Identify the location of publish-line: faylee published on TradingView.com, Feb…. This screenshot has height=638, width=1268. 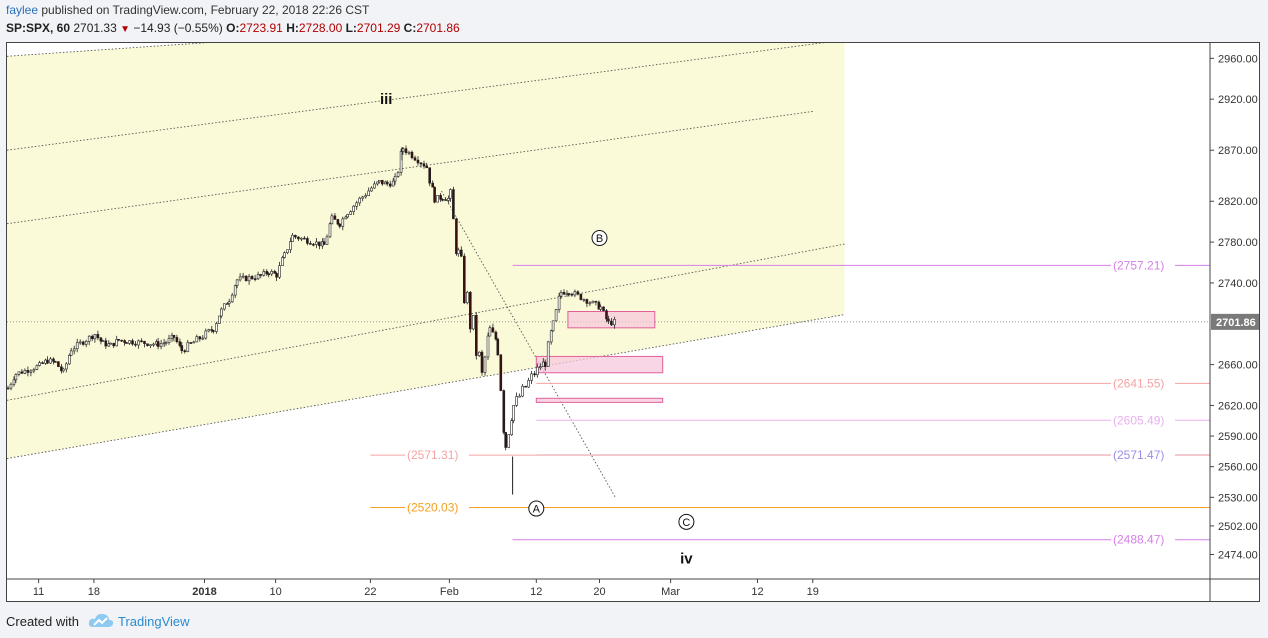
(187, 10).